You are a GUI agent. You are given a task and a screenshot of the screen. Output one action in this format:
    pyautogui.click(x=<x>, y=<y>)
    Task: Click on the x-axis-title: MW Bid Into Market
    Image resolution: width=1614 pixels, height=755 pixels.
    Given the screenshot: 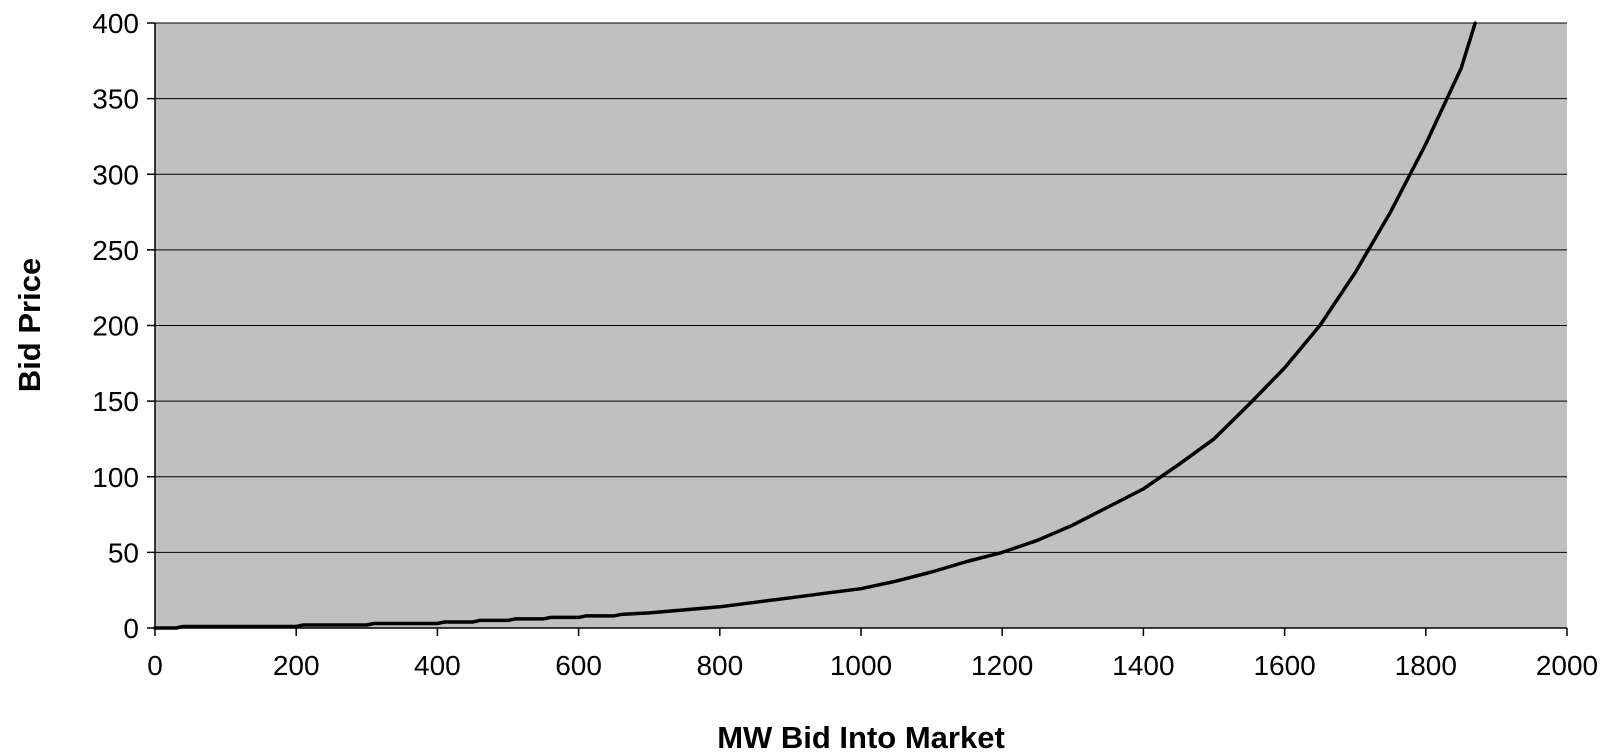 What is the action you would take?
    pyautogui.click(x=861, y=737)
    